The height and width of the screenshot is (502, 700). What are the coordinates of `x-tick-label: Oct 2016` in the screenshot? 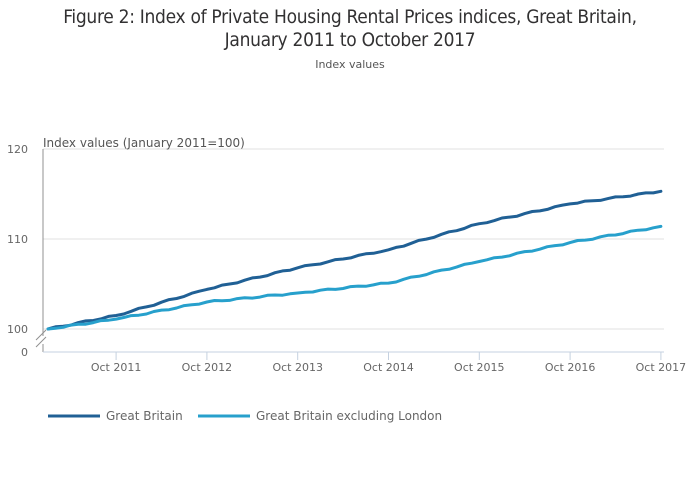 It's located at (570, 367).